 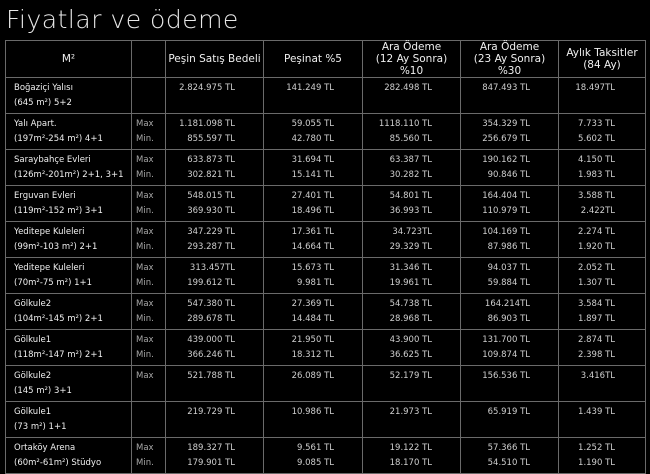 What do you see at coordinates (602, 95) in the screenshot?
I see `value-cell: 18.497TL` at bounding box center [602, 95].